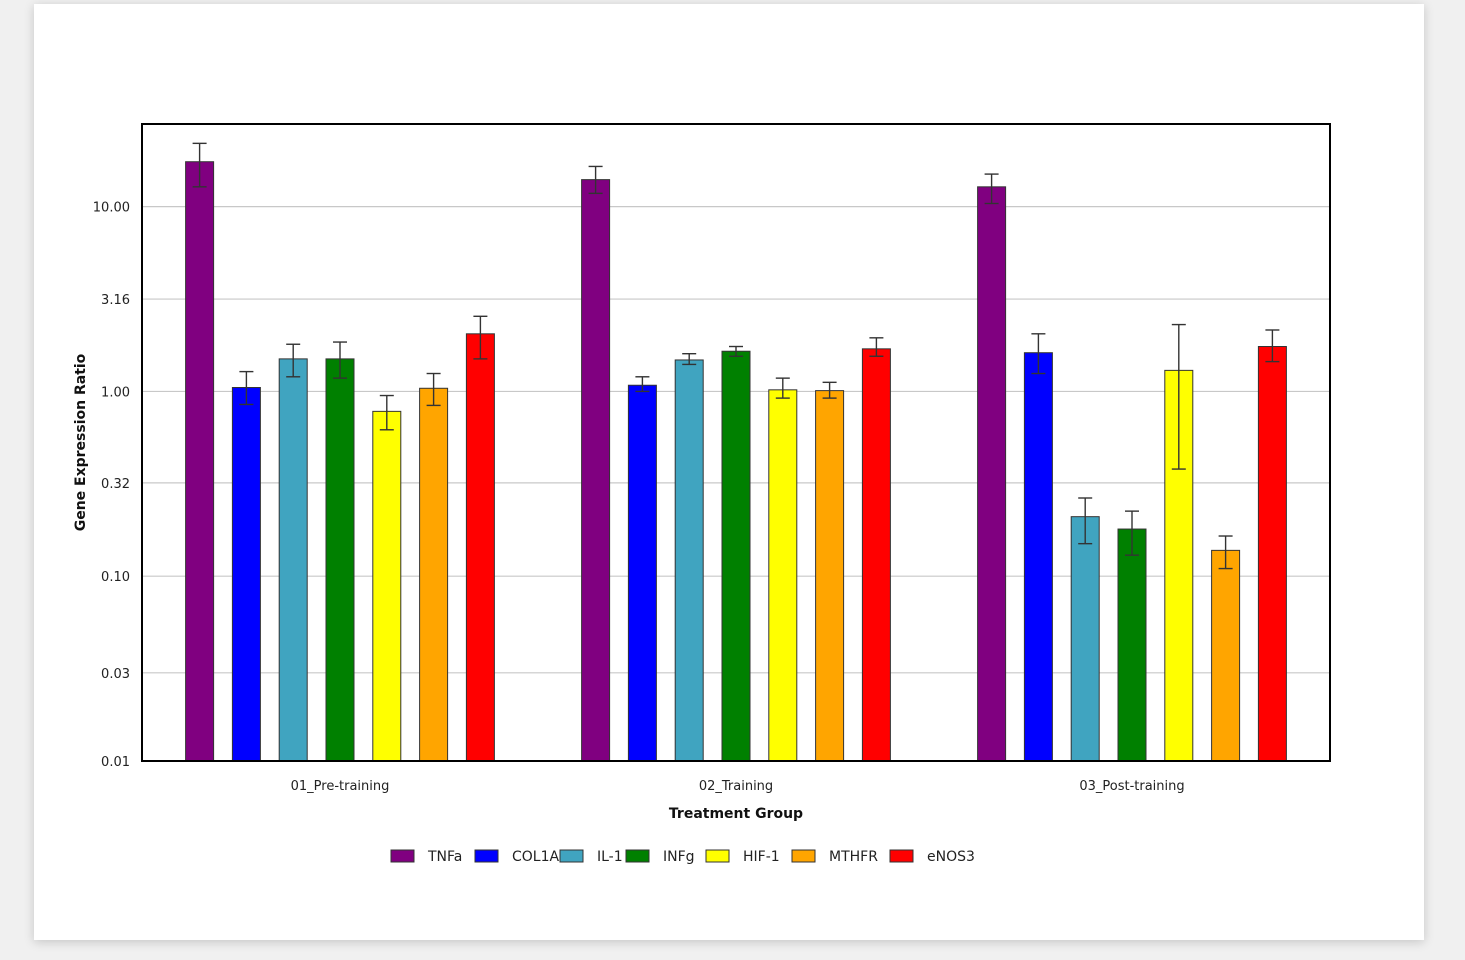 This screenshot has width=1465, height=960. What do you see at coordinates (951, 857) in the screenshot?
I see `legend-label: eNOS3` at bounding box center [951, 857].